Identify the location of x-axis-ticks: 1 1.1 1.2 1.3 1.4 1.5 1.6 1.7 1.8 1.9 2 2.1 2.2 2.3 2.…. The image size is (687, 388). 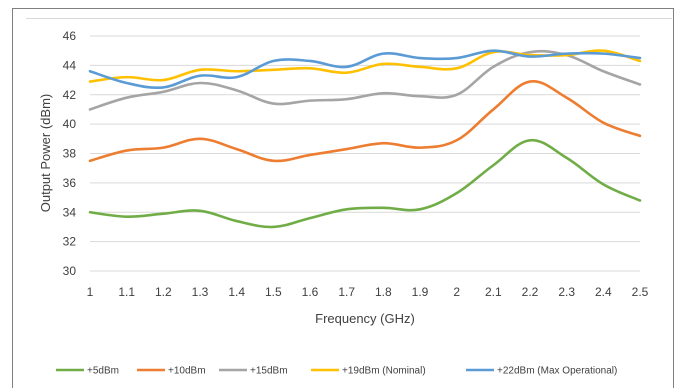
(368, 292).